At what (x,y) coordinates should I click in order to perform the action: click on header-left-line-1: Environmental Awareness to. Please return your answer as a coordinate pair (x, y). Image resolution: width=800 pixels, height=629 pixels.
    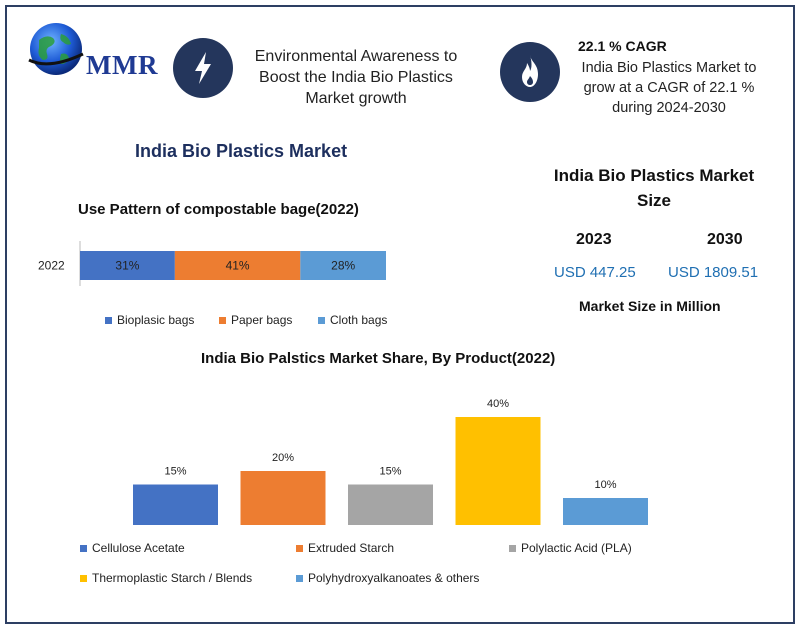
    Looking at the image, I should click on (356, 56).